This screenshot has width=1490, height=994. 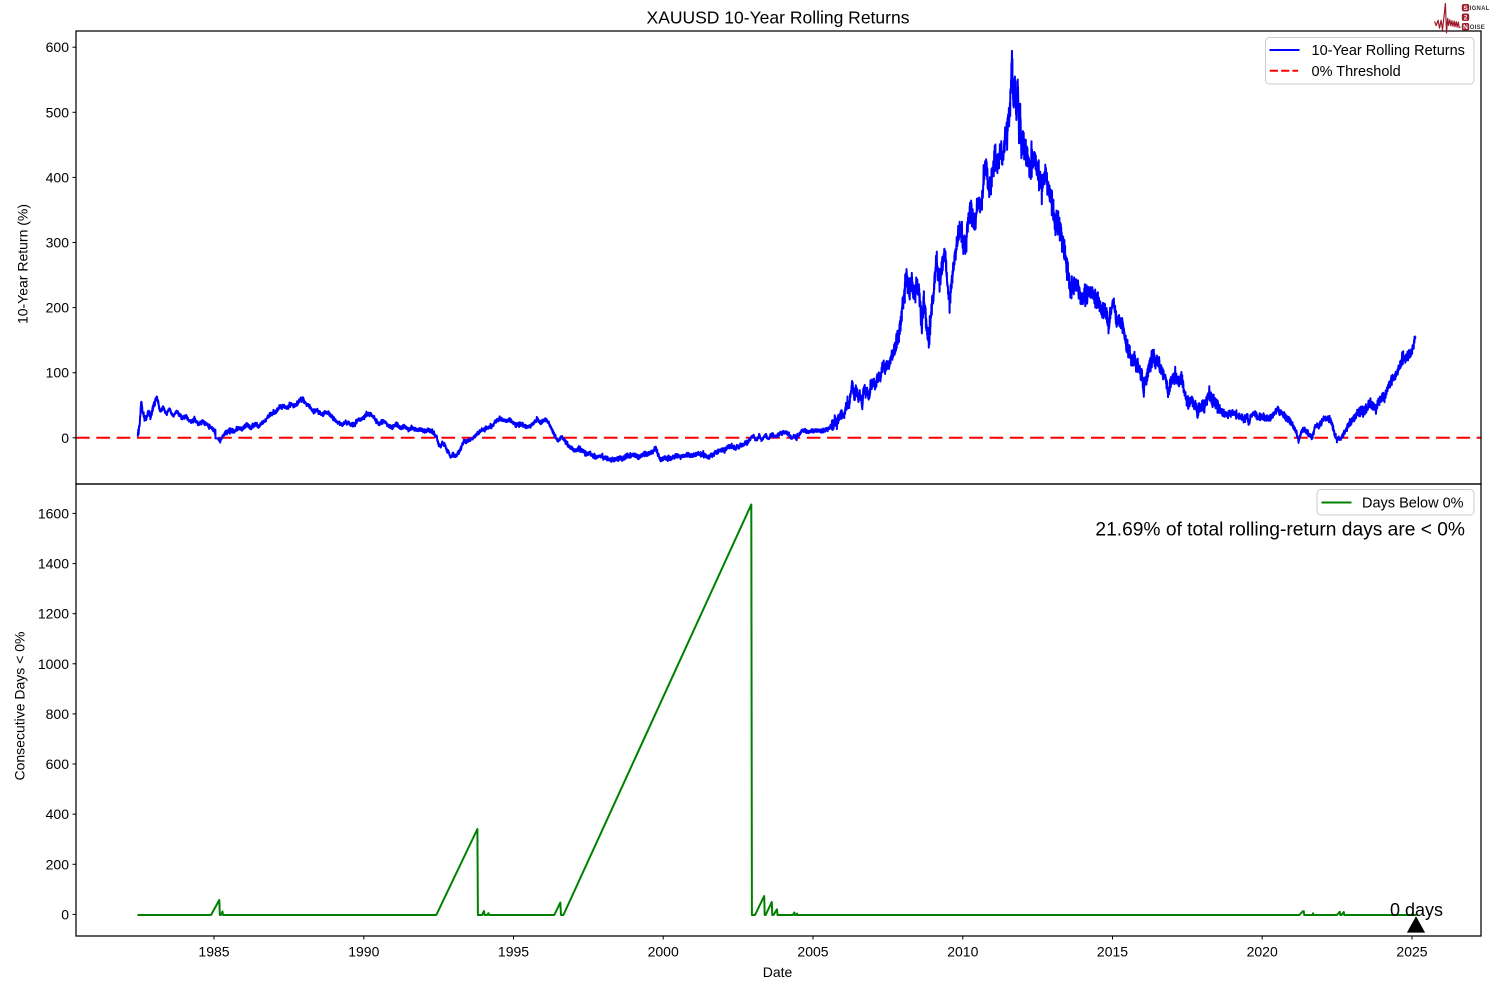 I want to click on svg-text: 0 days, so click(x=1416, y=910).